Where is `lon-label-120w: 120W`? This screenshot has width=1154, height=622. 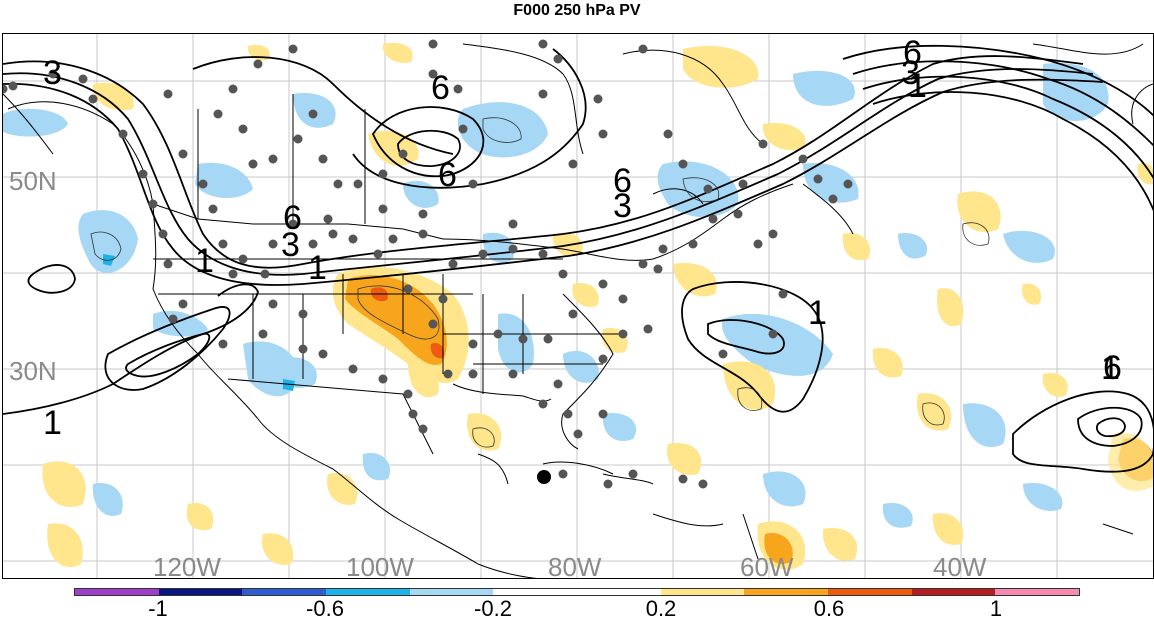 lon-label-120w: 120W is located at coordinates (187, 565).